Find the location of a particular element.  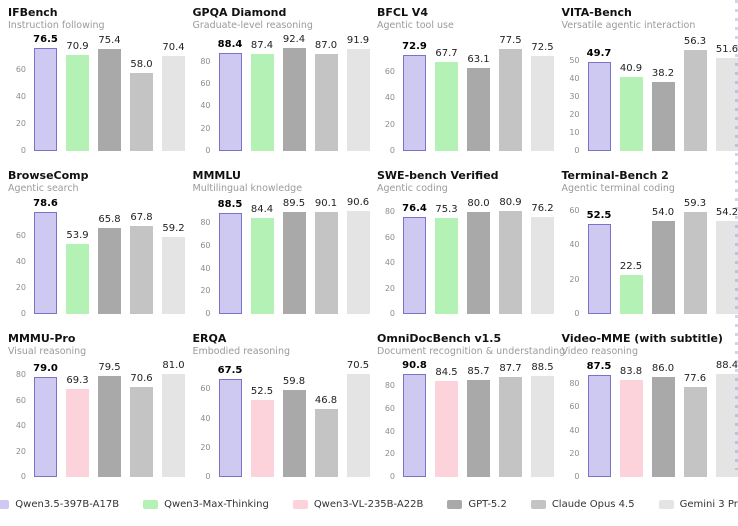

bars-area: 76.4 75.3 80.0 80.9 76.2 is located at coordinates (477, 255).